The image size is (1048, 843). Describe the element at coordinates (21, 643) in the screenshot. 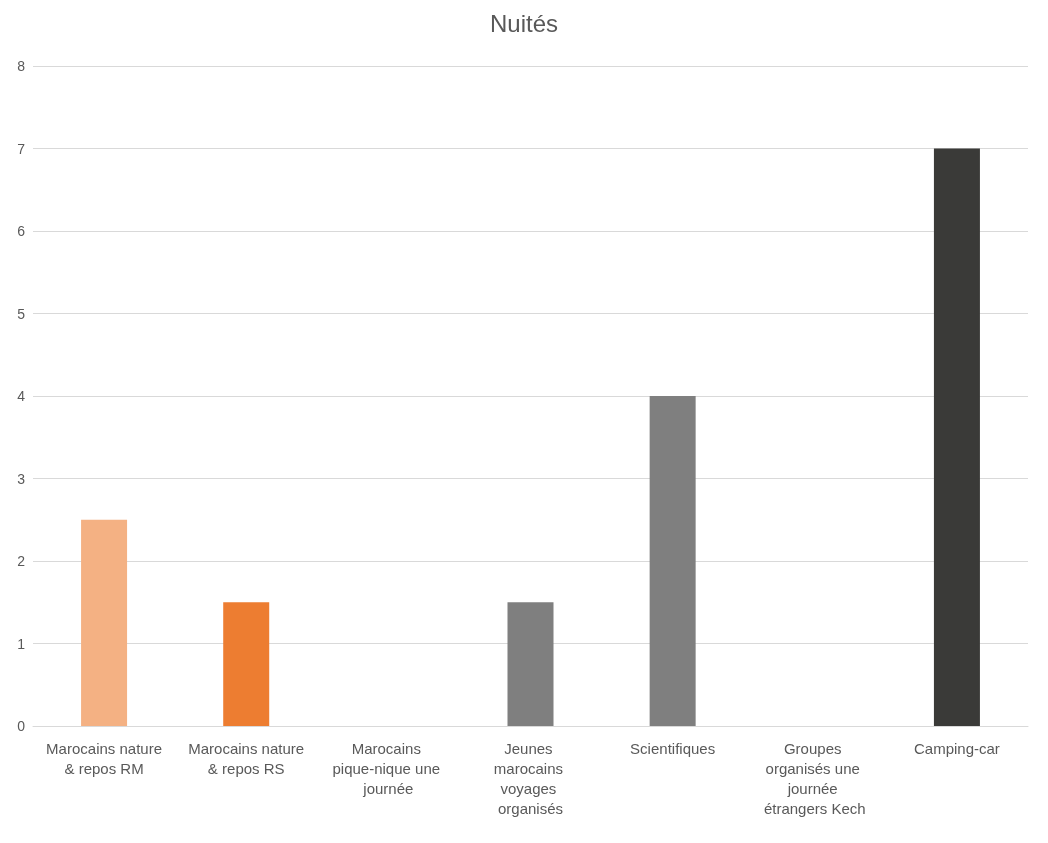

I see `y-tick-label: 1` at that location.